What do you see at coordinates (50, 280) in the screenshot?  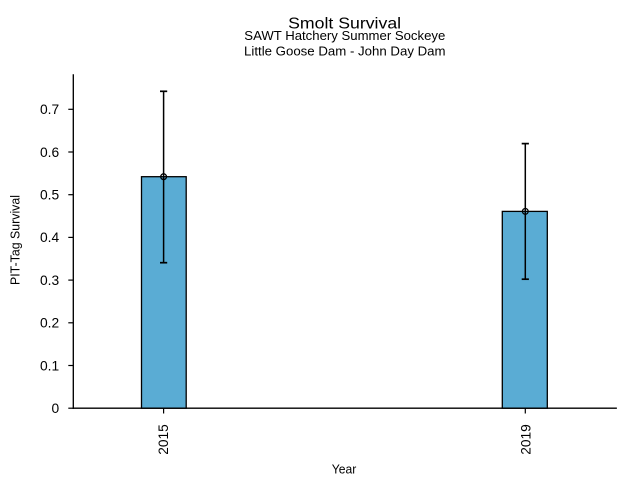 I see `svg-text: 0.3` at bounding box center [50, 280].